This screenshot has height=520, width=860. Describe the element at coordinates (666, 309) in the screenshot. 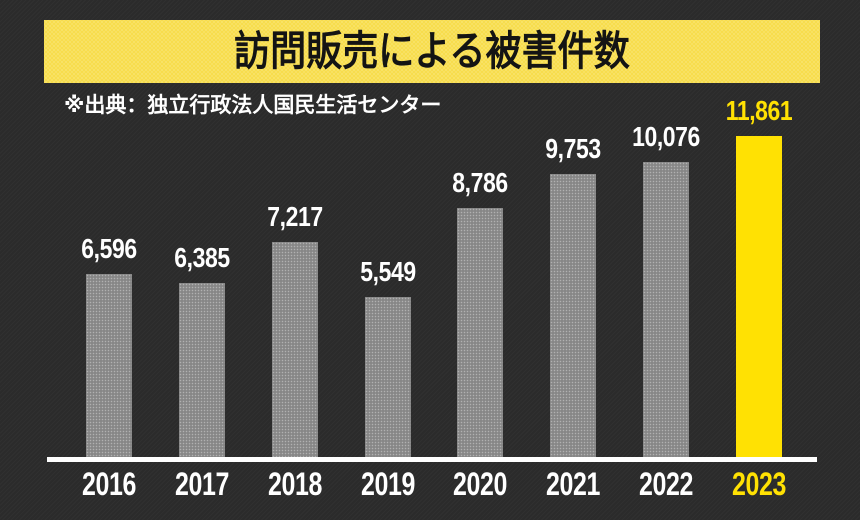

I see `bar-2022` at that location.